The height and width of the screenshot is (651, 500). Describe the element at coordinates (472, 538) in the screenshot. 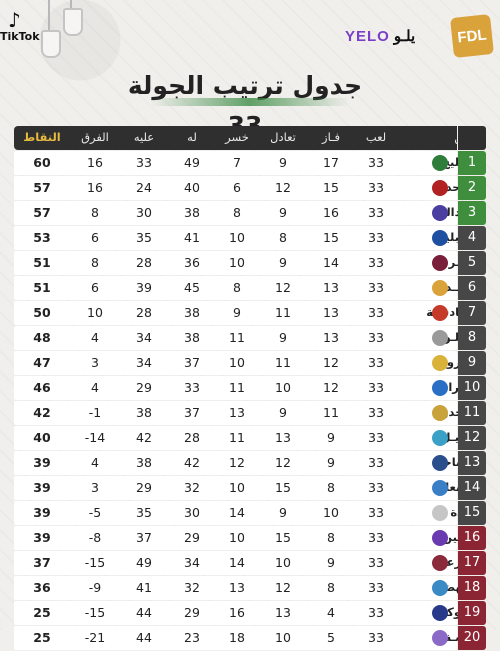

I see `rank-badge: 16` at that location.